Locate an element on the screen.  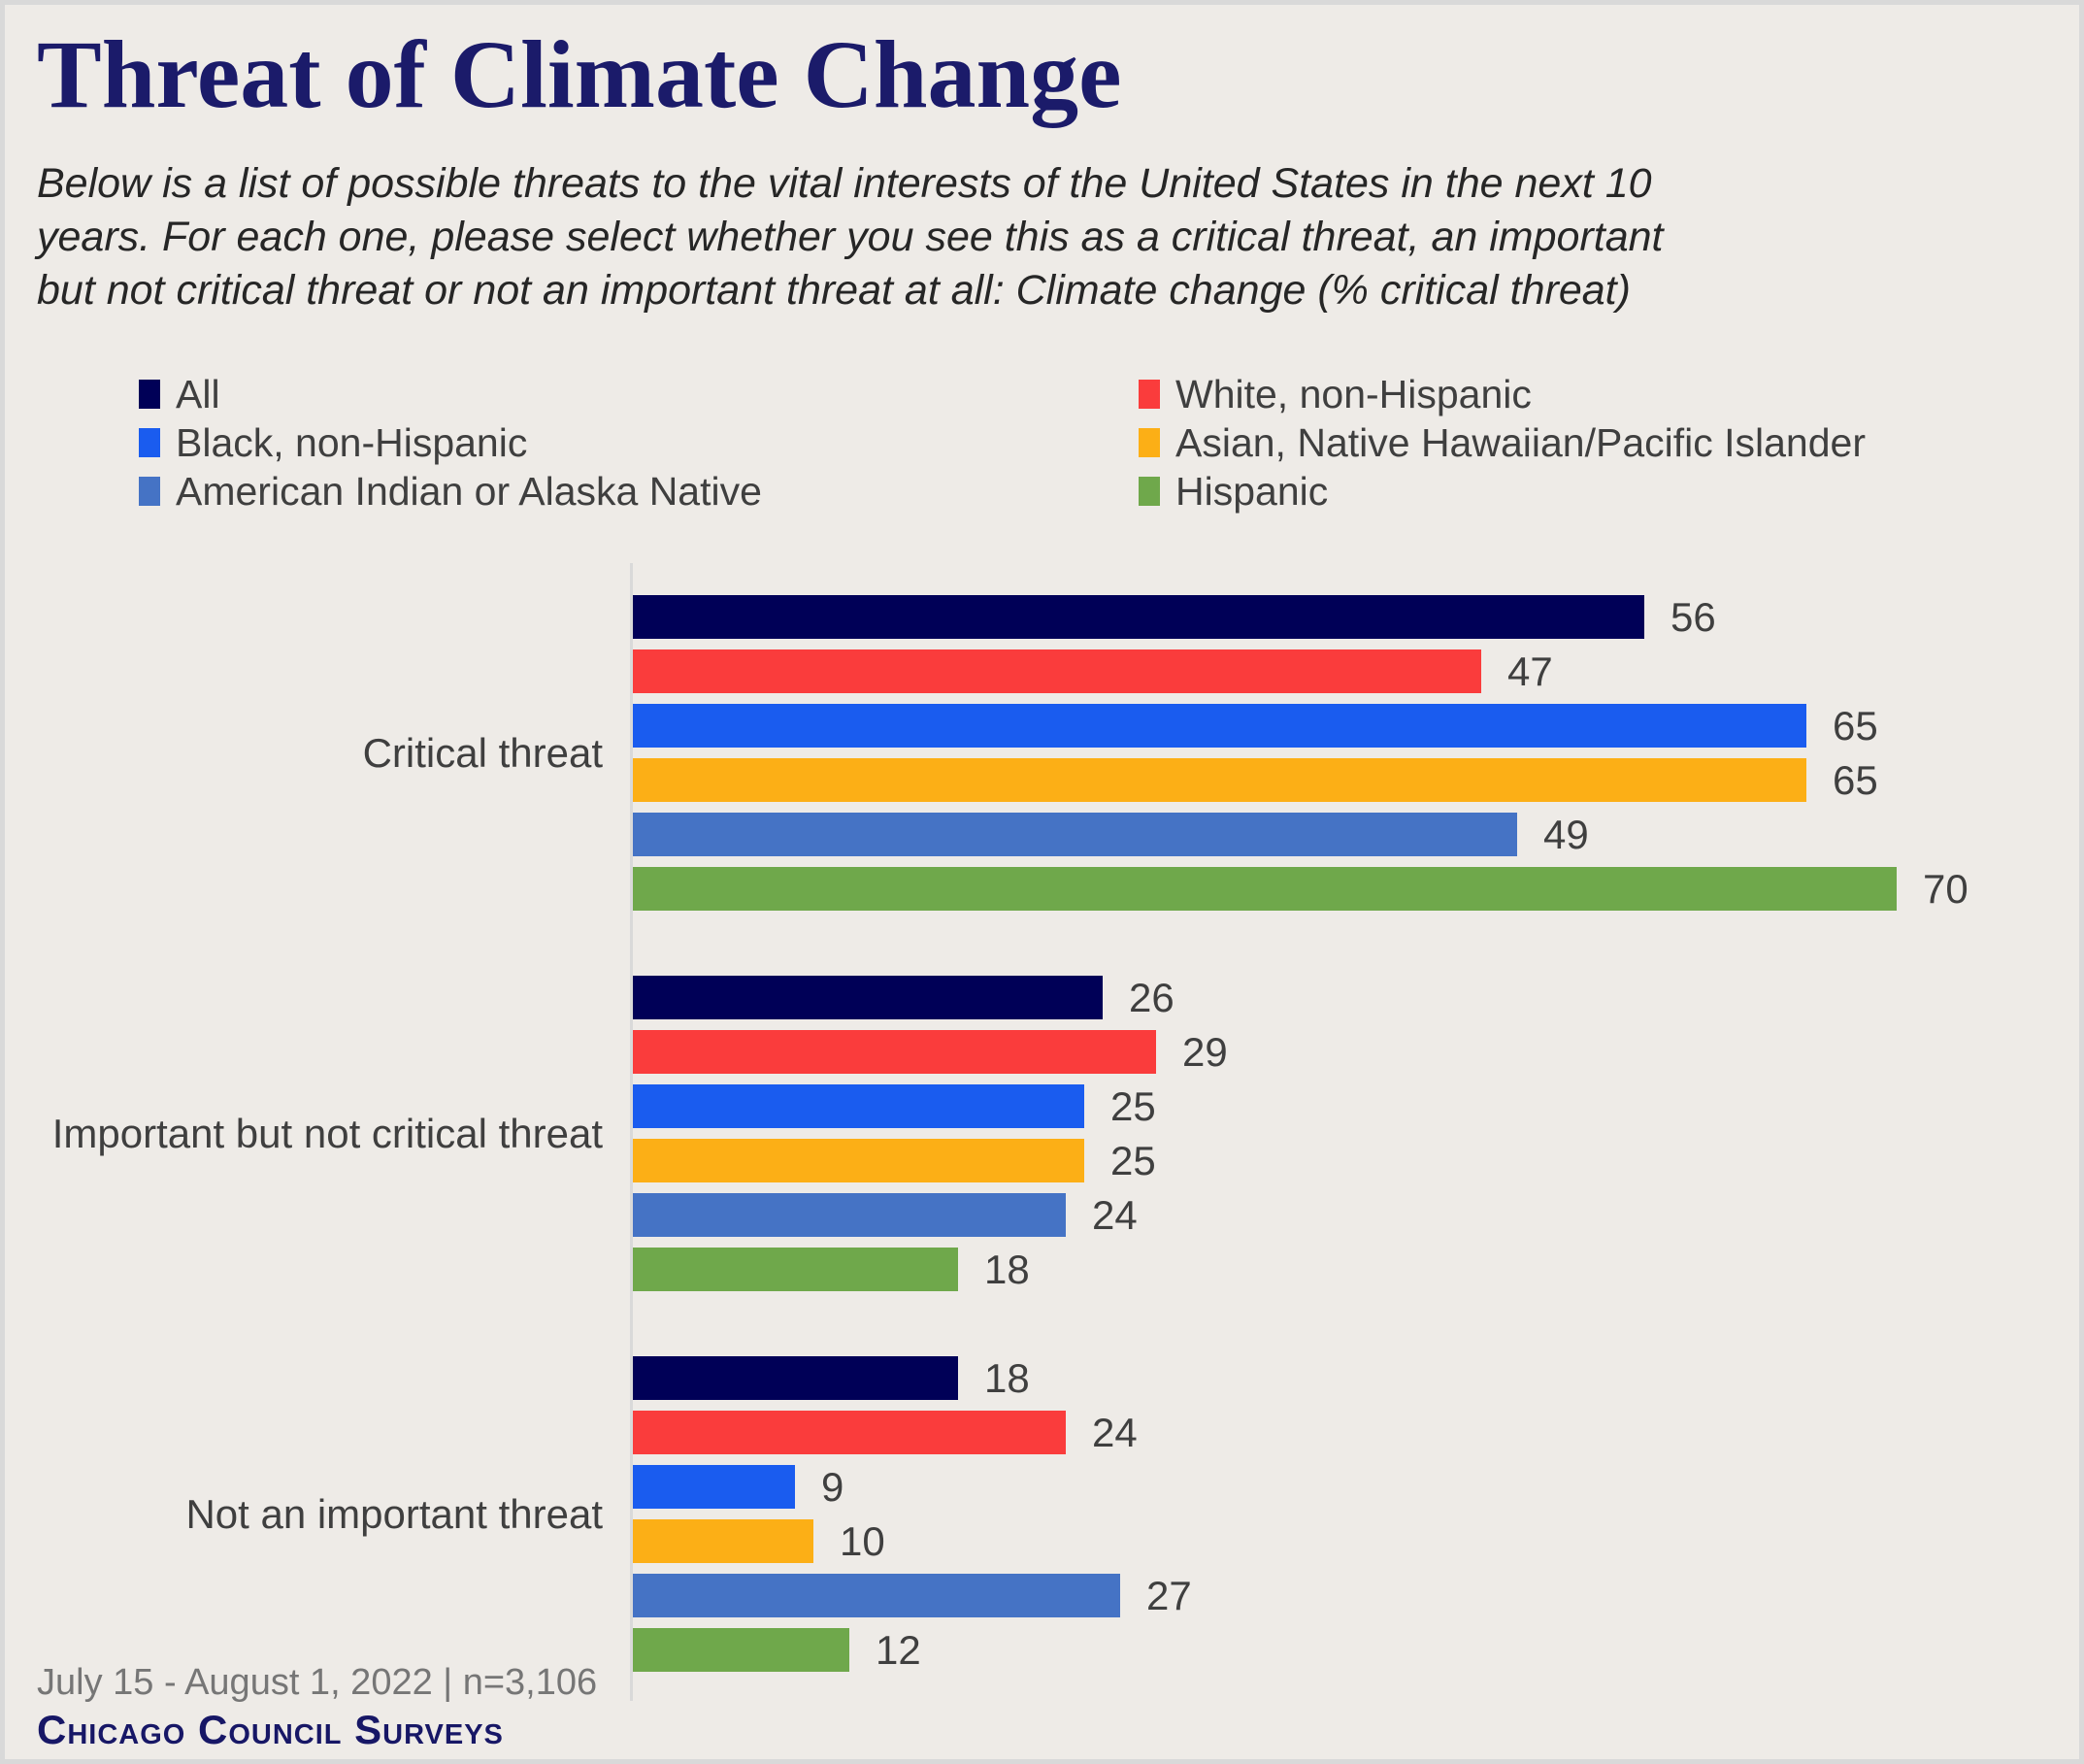
bar-row: 27 is located at coordinates (1356, 1595).